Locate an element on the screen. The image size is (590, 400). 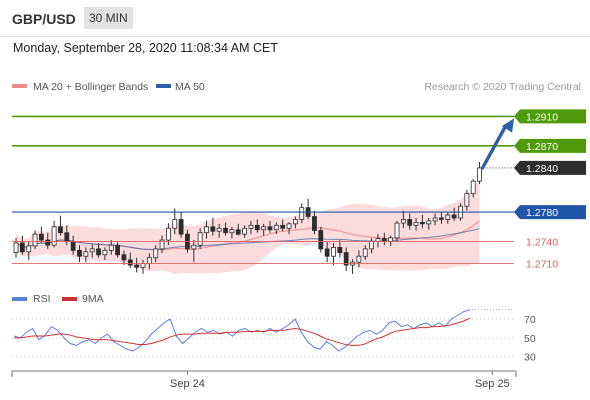
level-label: 1.2870 is located at coordinates (542, 147).